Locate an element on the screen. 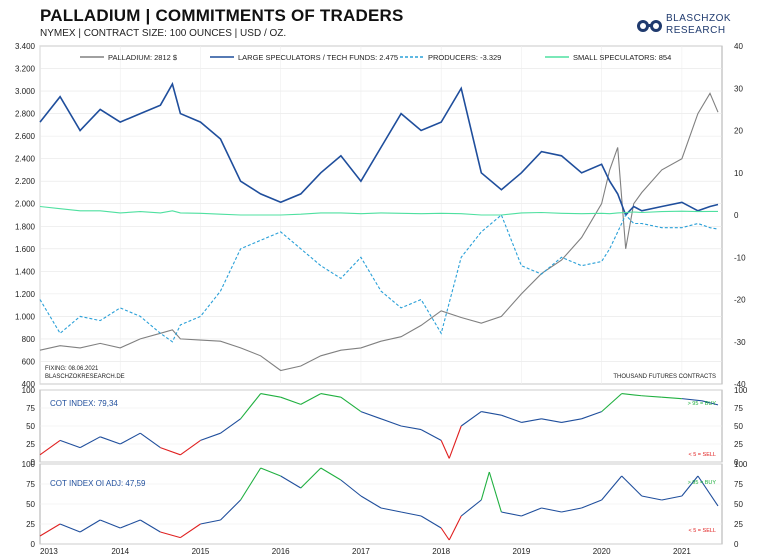  logo-line2: RESEARCH is located at coordinates (696, 30).